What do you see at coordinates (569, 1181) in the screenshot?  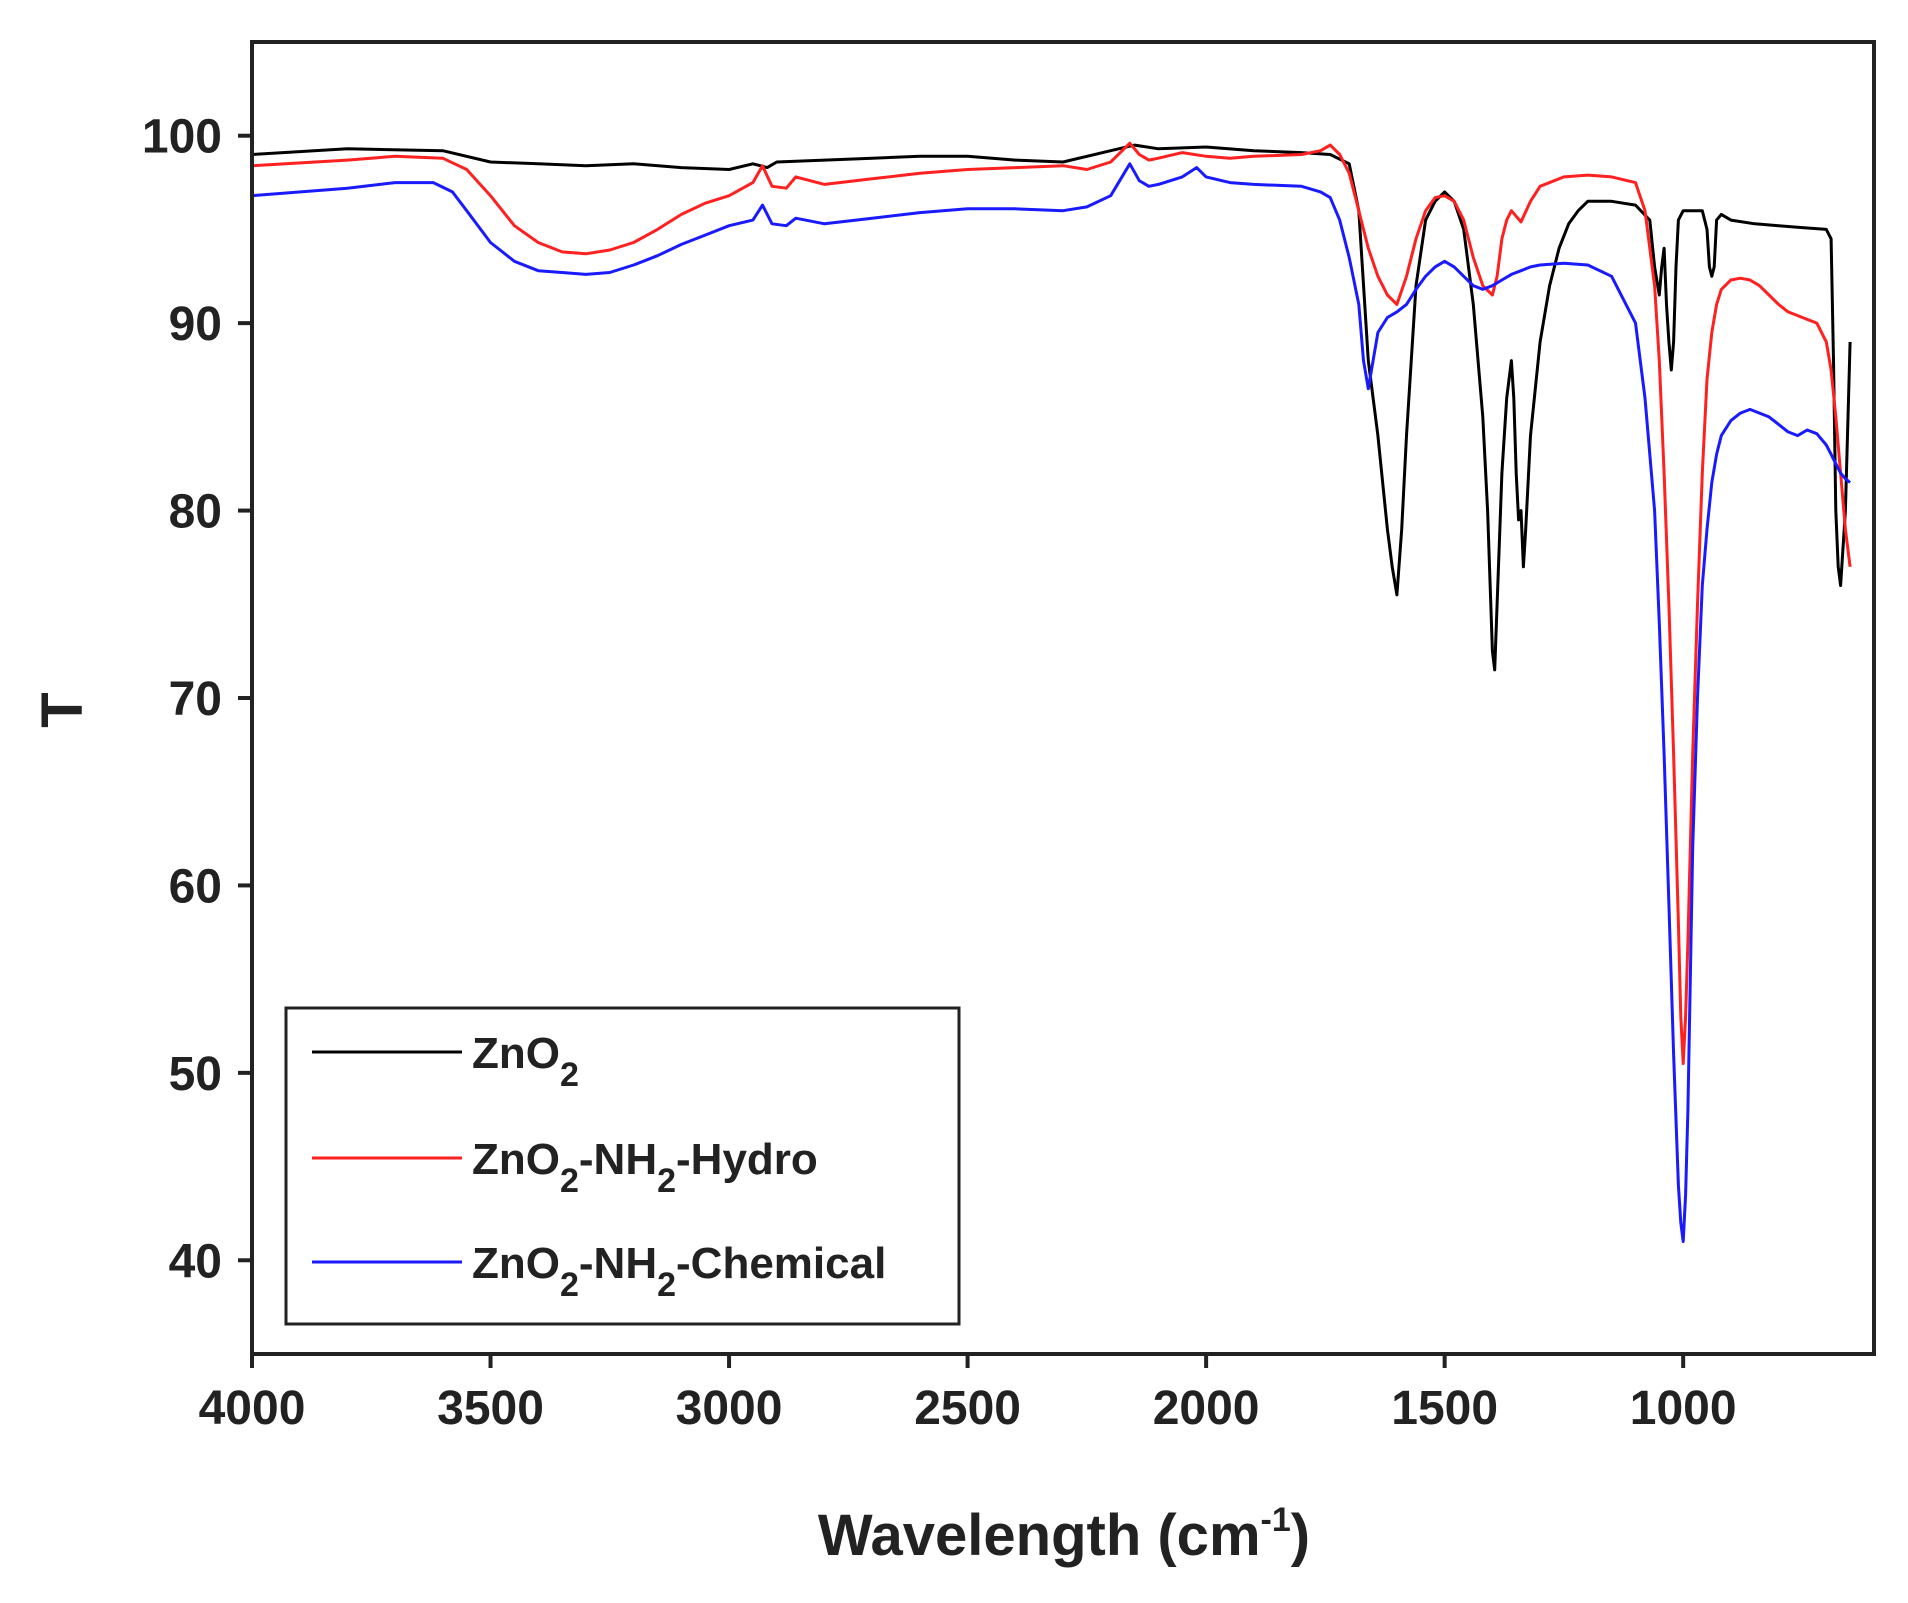 I see `legend-hydro-sub: 2` at bounding box center [569, 1181].